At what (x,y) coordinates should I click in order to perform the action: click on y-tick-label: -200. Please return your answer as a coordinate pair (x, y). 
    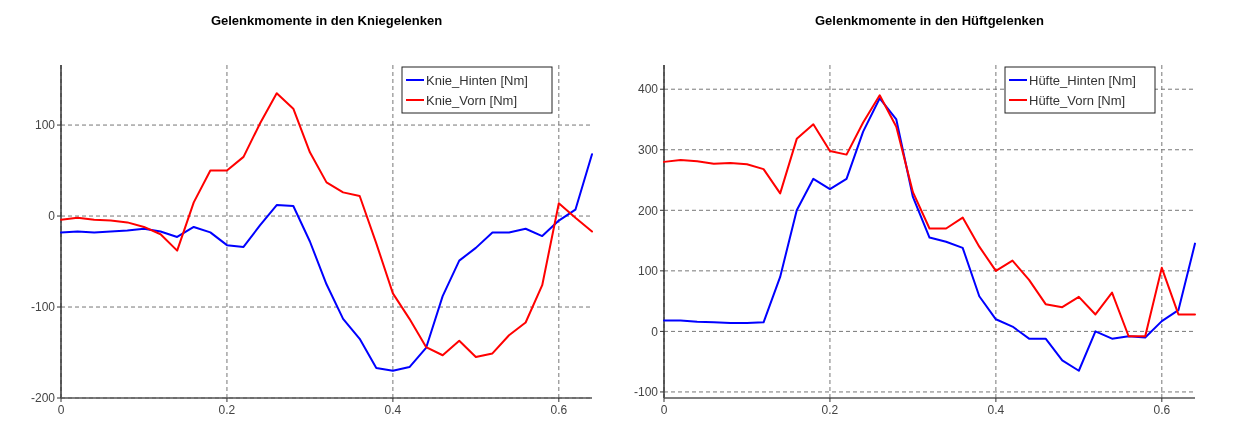
    Looking at the image, I should click on (43, 398).